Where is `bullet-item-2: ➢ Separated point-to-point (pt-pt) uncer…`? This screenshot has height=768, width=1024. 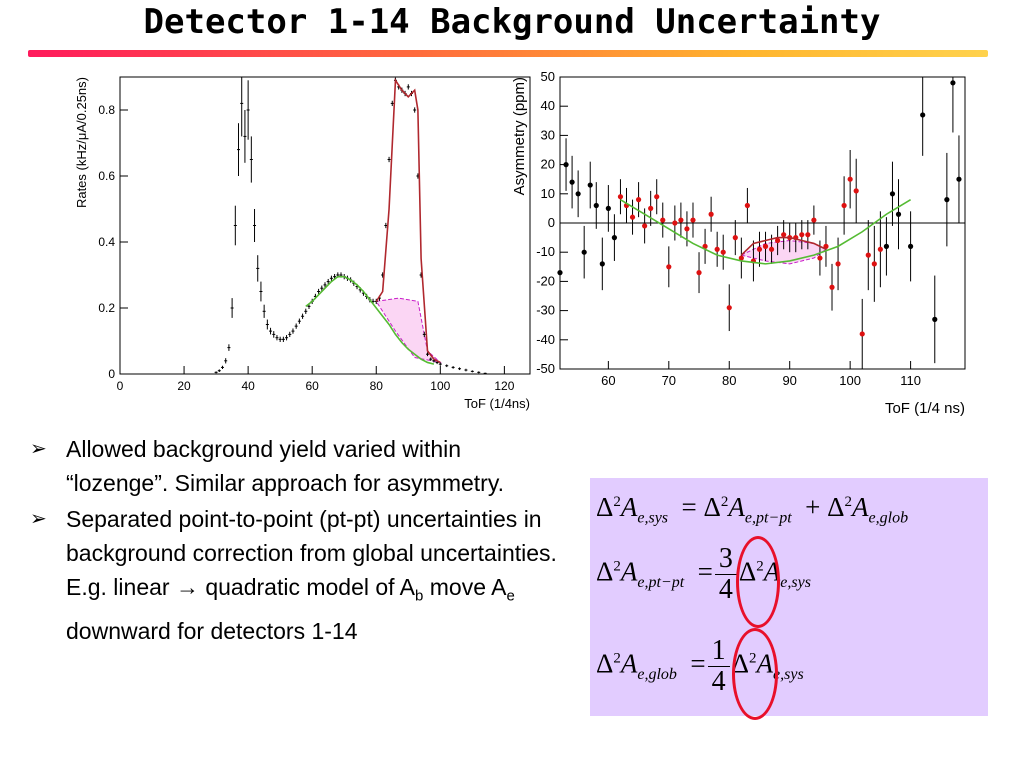 bullet-item-2: ➢ Separated point-to-point (pt-pt) uncer… is located at coordinates (298, 575).